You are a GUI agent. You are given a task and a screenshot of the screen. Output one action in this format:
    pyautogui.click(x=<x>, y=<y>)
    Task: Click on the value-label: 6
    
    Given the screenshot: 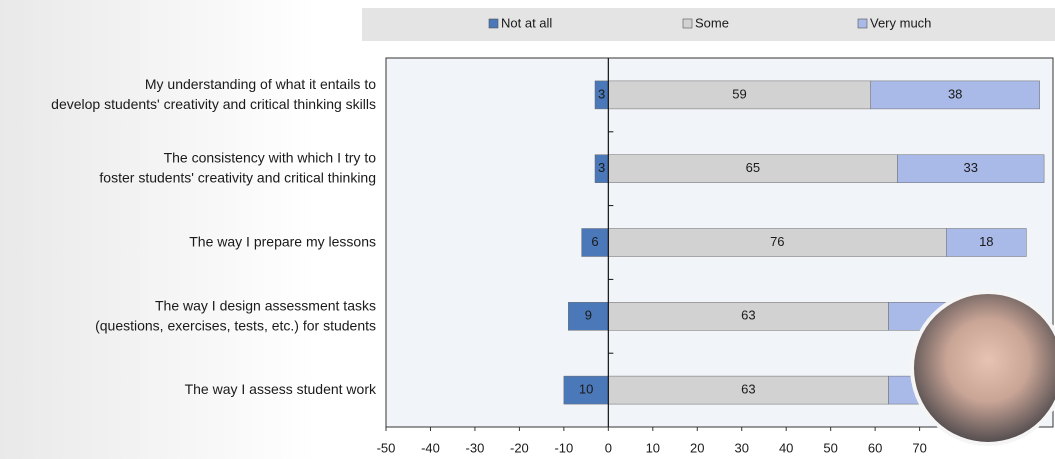 What is the action you would take?
    pyautogui.click(x=594, y=241)
    